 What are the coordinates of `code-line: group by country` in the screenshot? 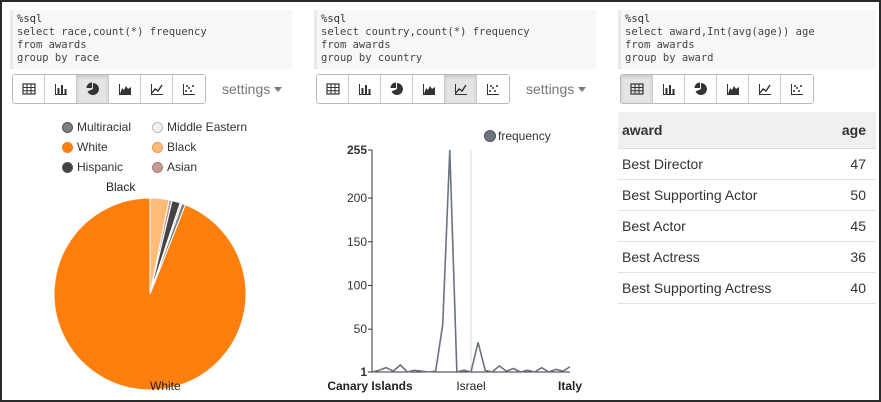 It's located at (372, 58).